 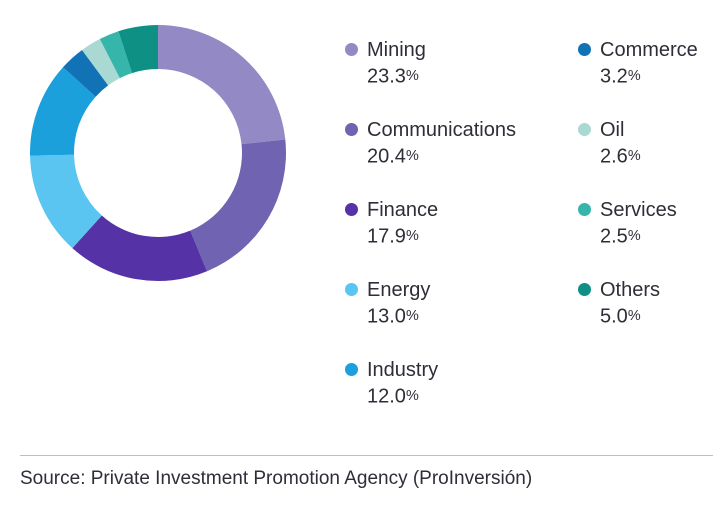 What do you see at coordinates (351, 49) in the screenshot?
I see `legend-bullet-mining` at bounding box center [351, 49].